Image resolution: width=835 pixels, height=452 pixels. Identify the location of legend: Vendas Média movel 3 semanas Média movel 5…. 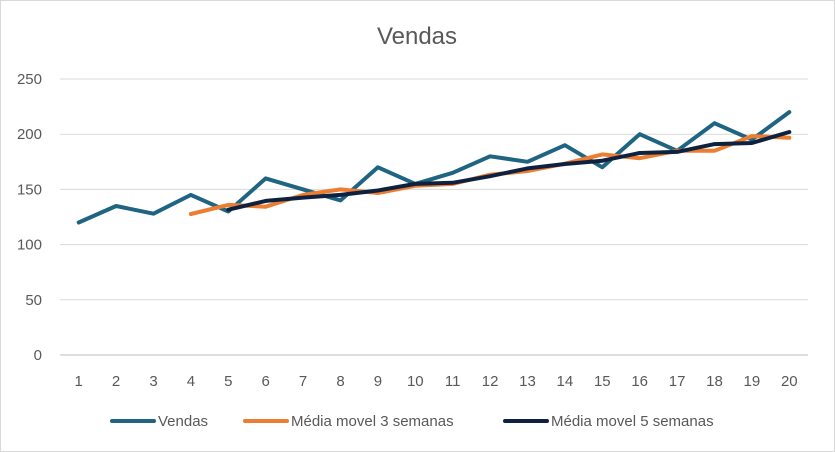
(412, 421).